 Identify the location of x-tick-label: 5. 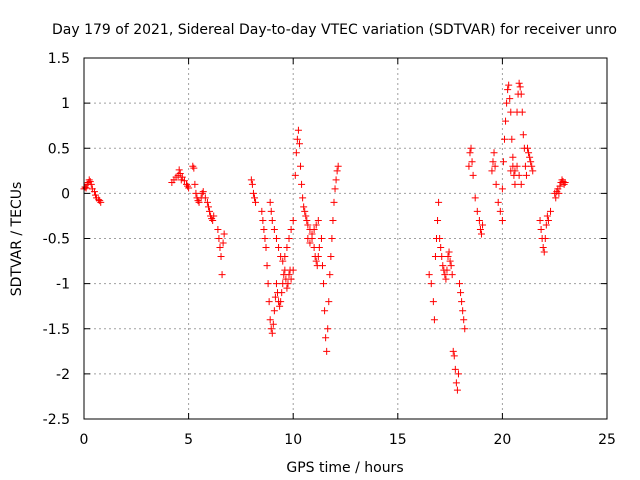
(188, 440).